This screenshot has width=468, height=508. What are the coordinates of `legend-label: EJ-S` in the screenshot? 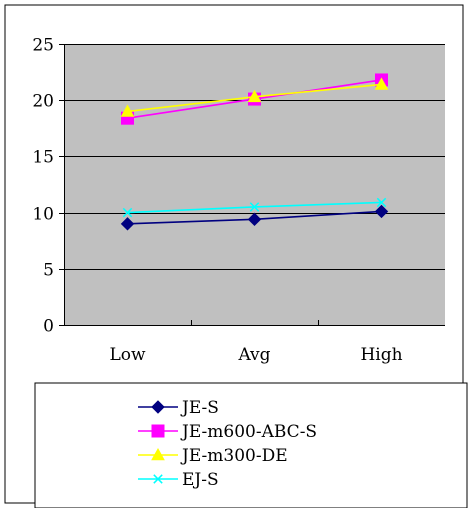 It's located at (200, 480).